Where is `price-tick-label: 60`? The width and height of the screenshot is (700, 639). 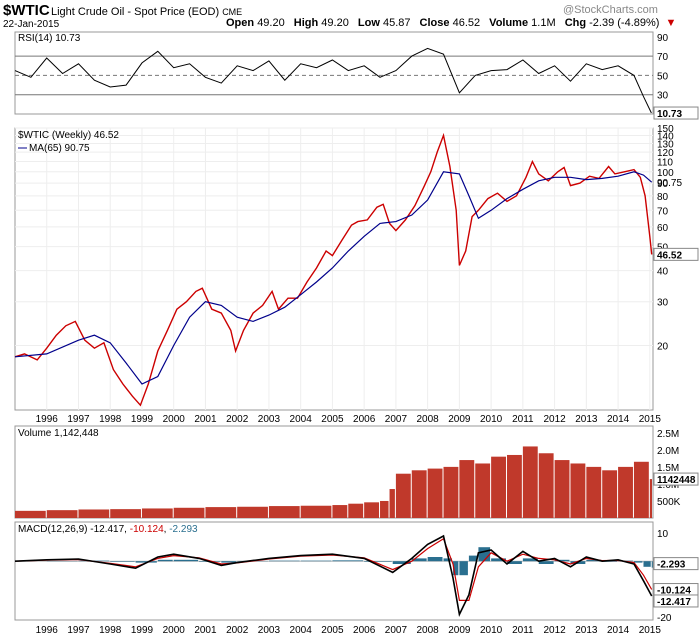 price-tick-label: 60 is located at coordinates (663, 228).